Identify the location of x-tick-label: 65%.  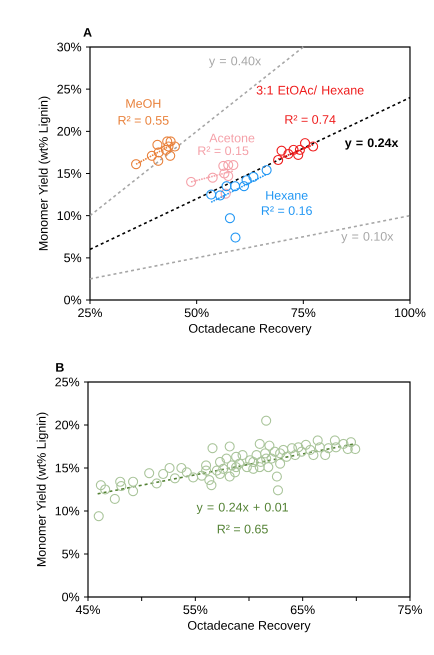
(302, 609).